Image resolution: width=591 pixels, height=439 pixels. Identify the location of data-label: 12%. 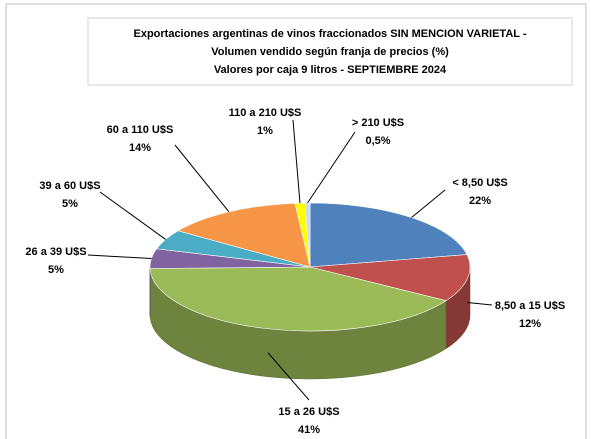
(530, 324).